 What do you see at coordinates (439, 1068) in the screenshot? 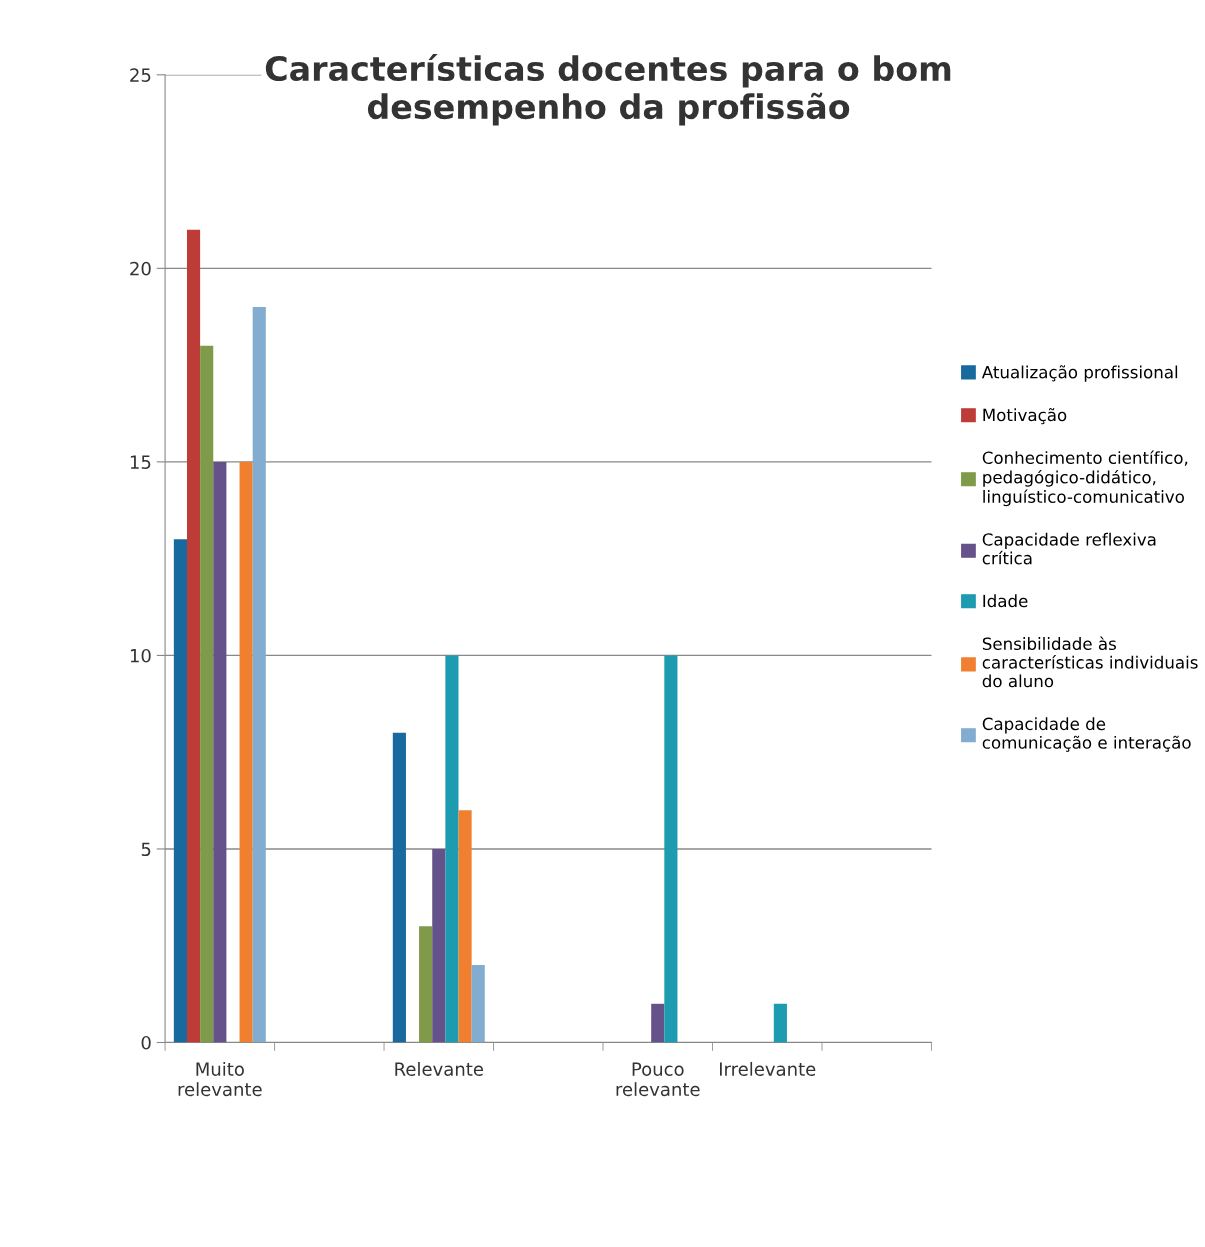
I see `x-tick-label: Relevante` at bounding box center [439, 1068].